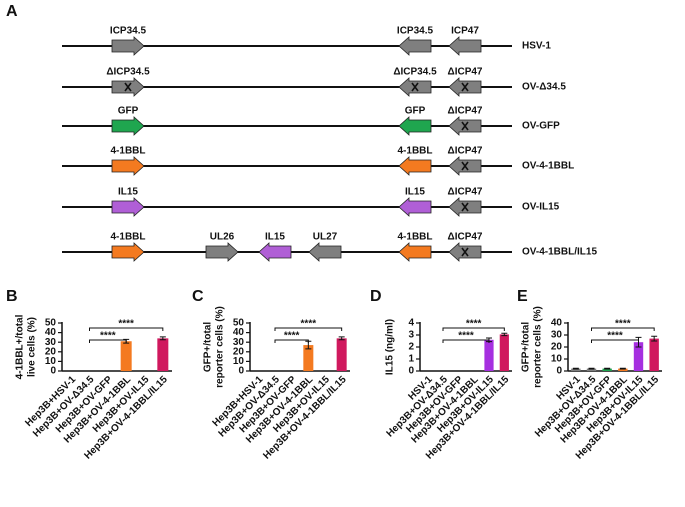 This screenshot has height=507, width=685. Describe the element at coordinates (32, 347) in the screenshot. I see `y-axis-label: live cells (%)` at that location.